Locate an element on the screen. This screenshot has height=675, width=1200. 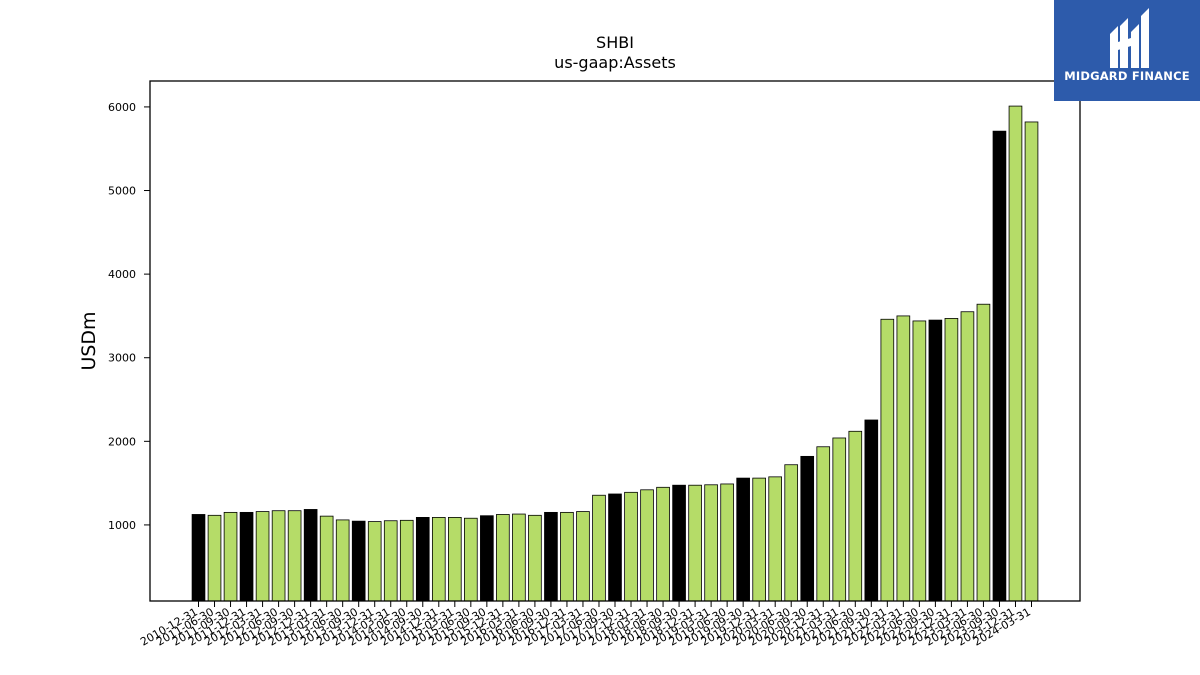
y-tick-label: 4000 is located at coordinates (122, 274).